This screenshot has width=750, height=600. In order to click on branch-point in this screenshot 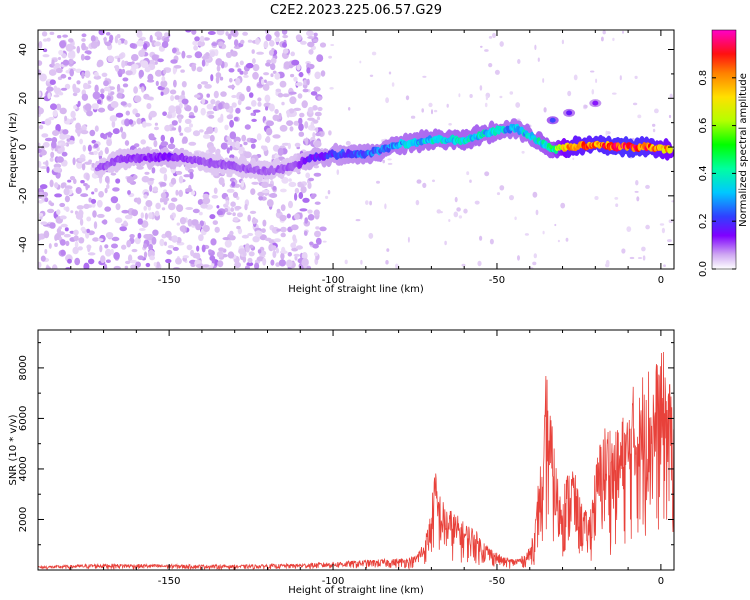, I will do `click(569, 113)`.